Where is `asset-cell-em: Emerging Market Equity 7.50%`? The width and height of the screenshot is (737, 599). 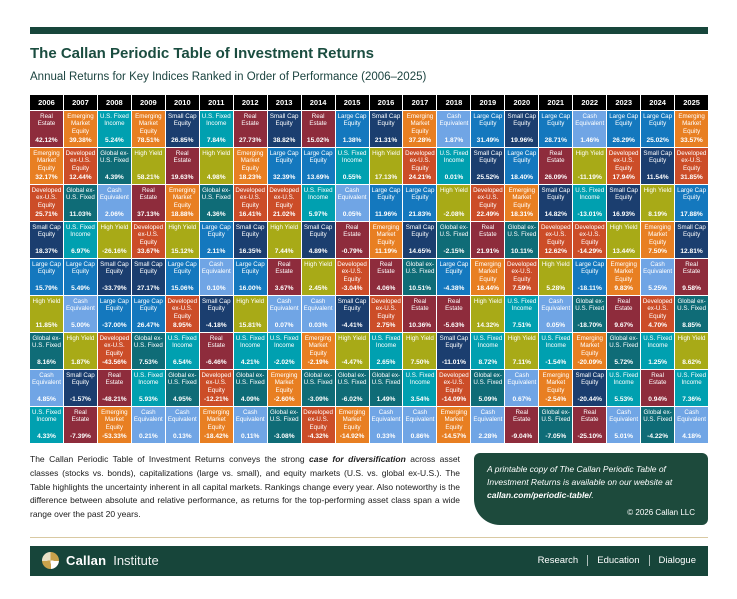 asset-cell-em: Emerging Market Equity 7.50% is located at coordinates (658, 240).